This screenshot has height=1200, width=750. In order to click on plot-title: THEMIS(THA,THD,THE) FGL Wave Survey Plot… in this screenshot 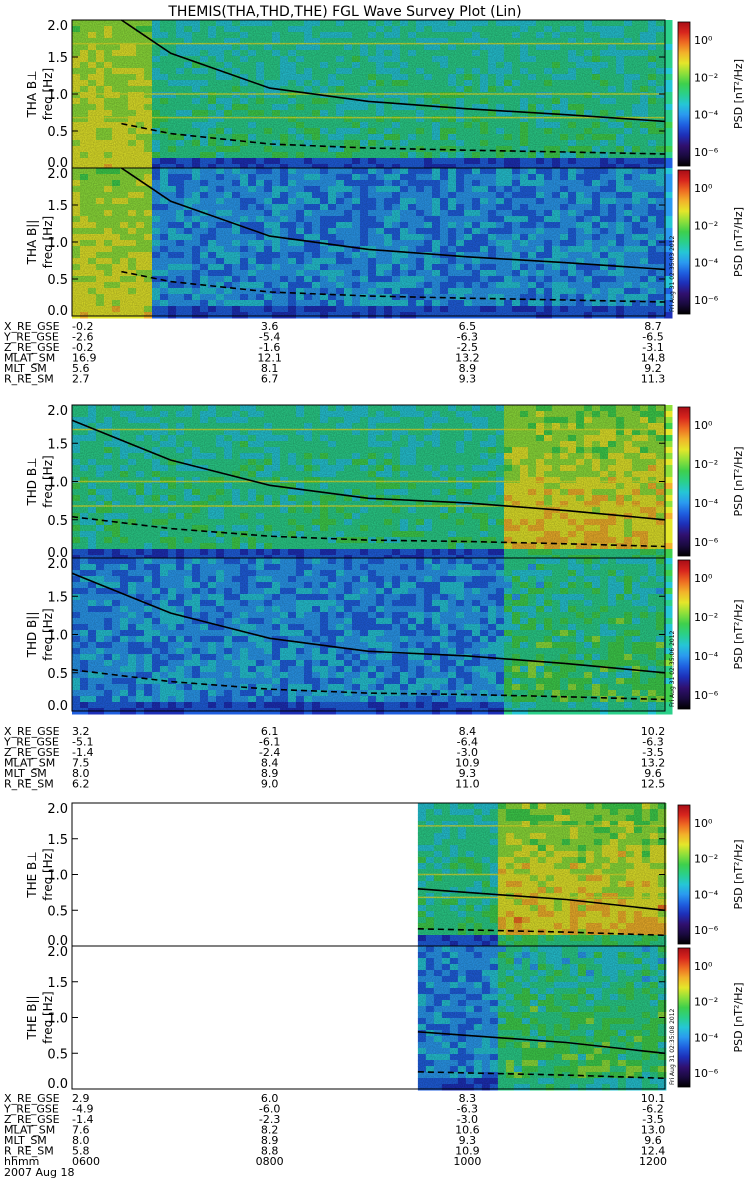, I will do `click(344, 12)`.